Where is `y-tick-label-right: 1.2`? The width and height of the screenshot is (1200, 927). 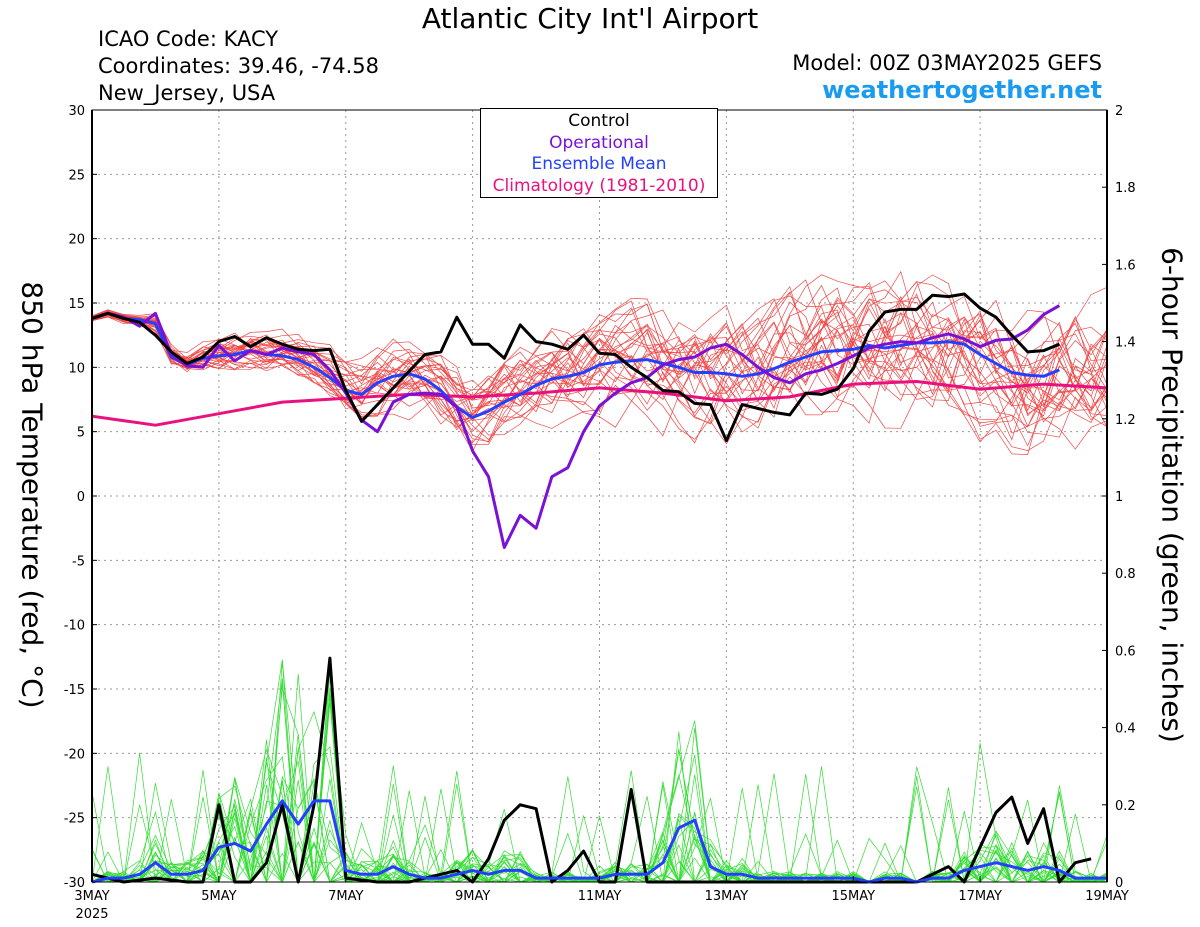 y-tick-label-right: 1.2 is located at coordinates (1125, 420).